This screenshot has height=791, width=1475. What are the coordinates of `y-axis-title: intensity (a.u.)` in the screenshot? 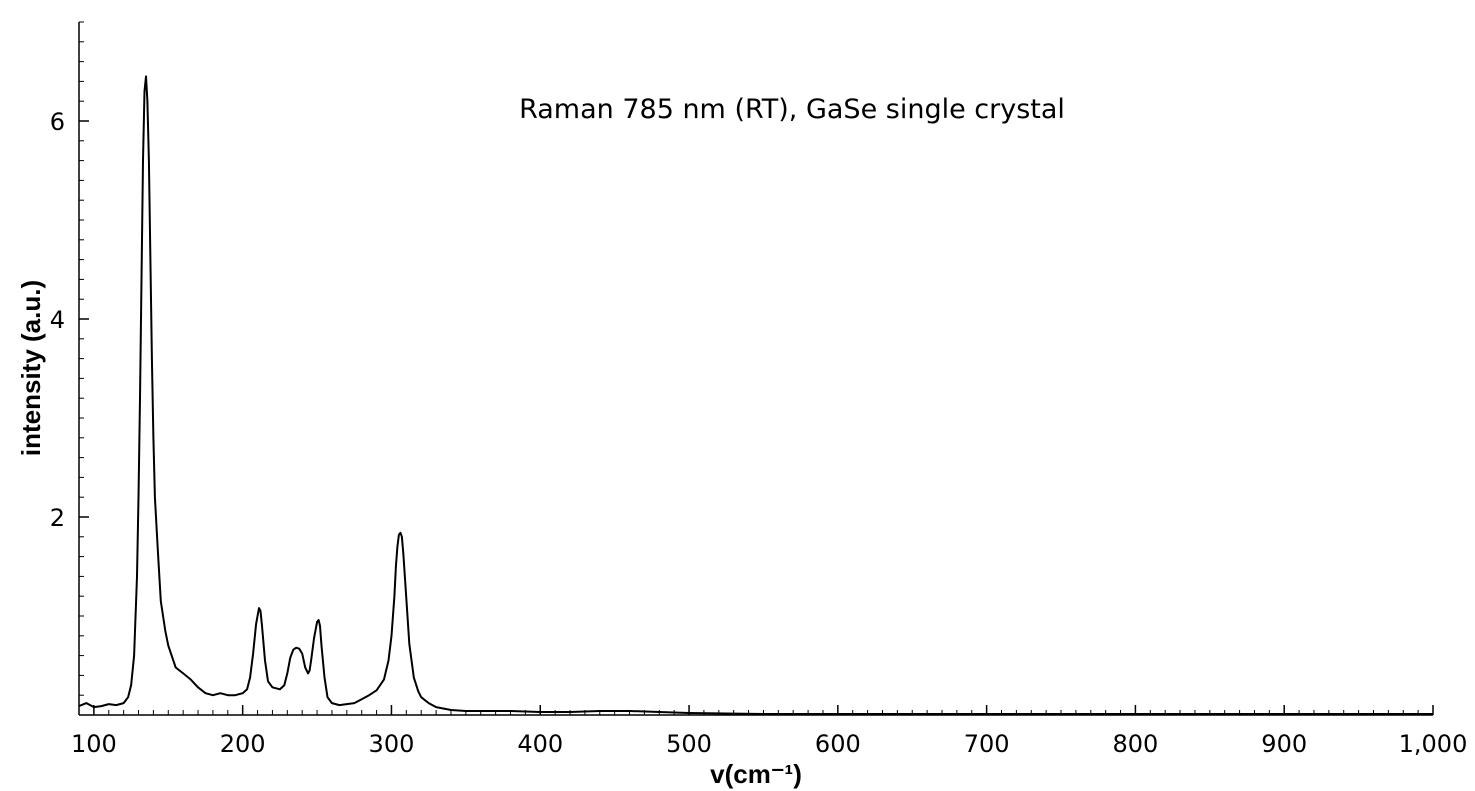 It's located at (31, 368).